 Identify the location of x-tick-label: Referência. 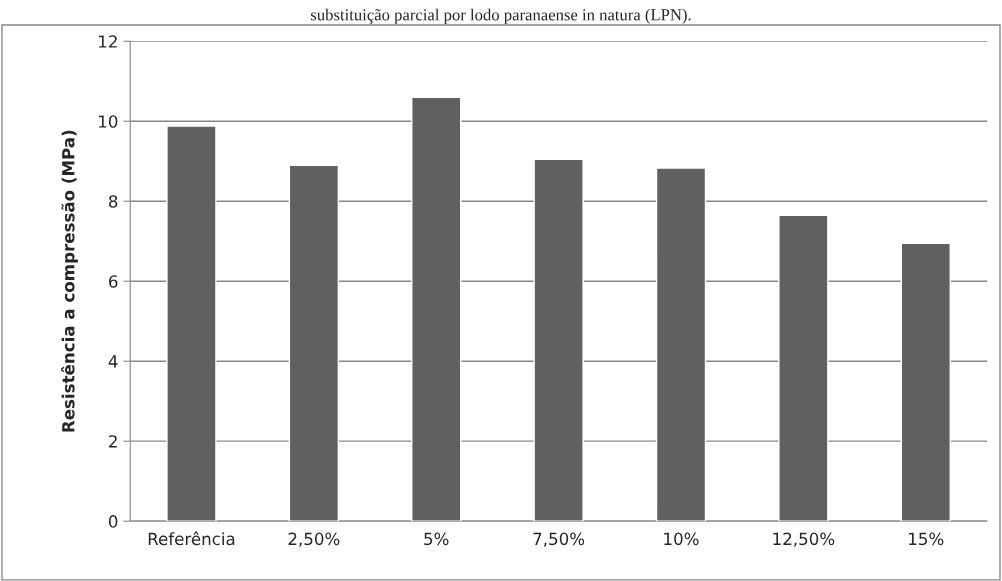
(191, 538).